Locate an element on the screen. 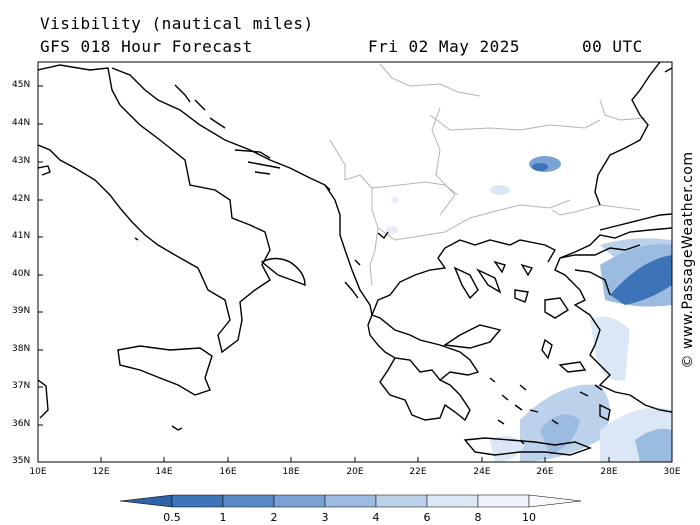 This screenshot has height=525, width=700. lat-label: 39N is located at coordinates (21, 311).